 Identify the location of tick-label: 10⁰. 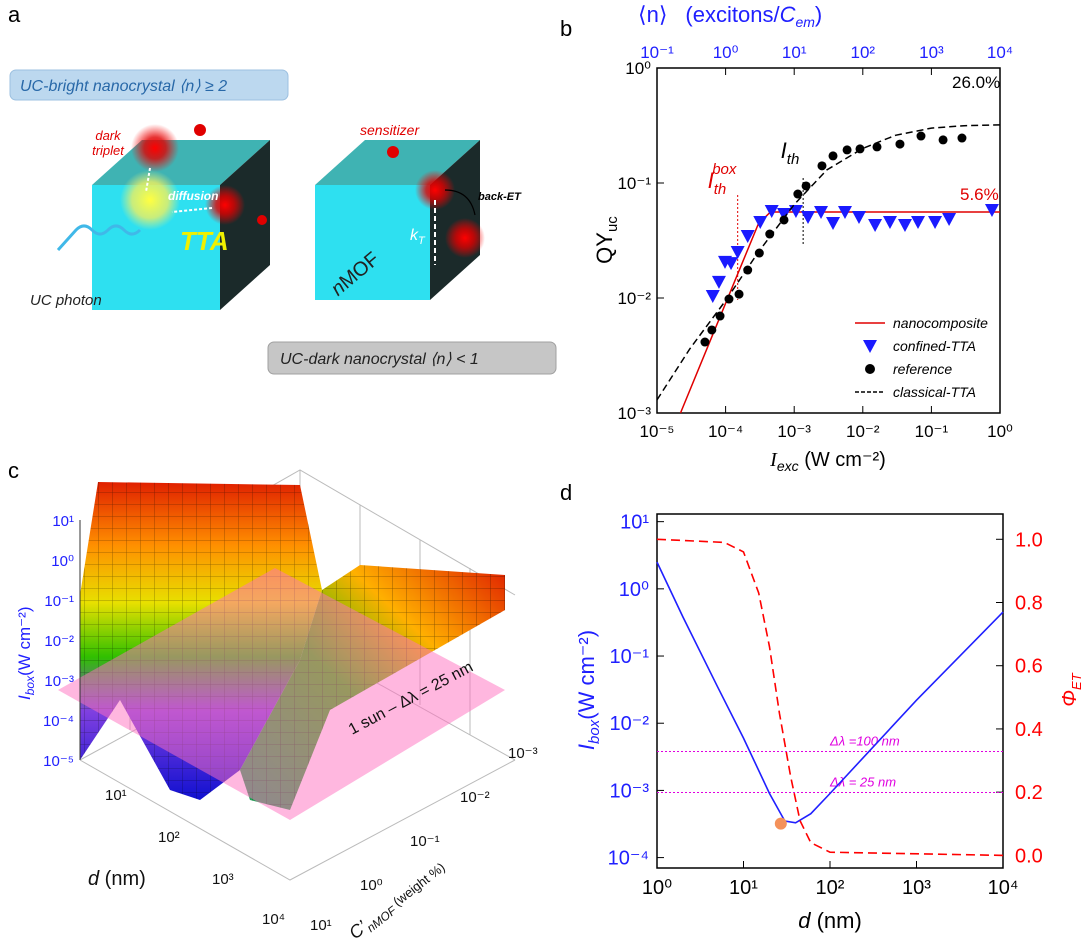
(371, 885).